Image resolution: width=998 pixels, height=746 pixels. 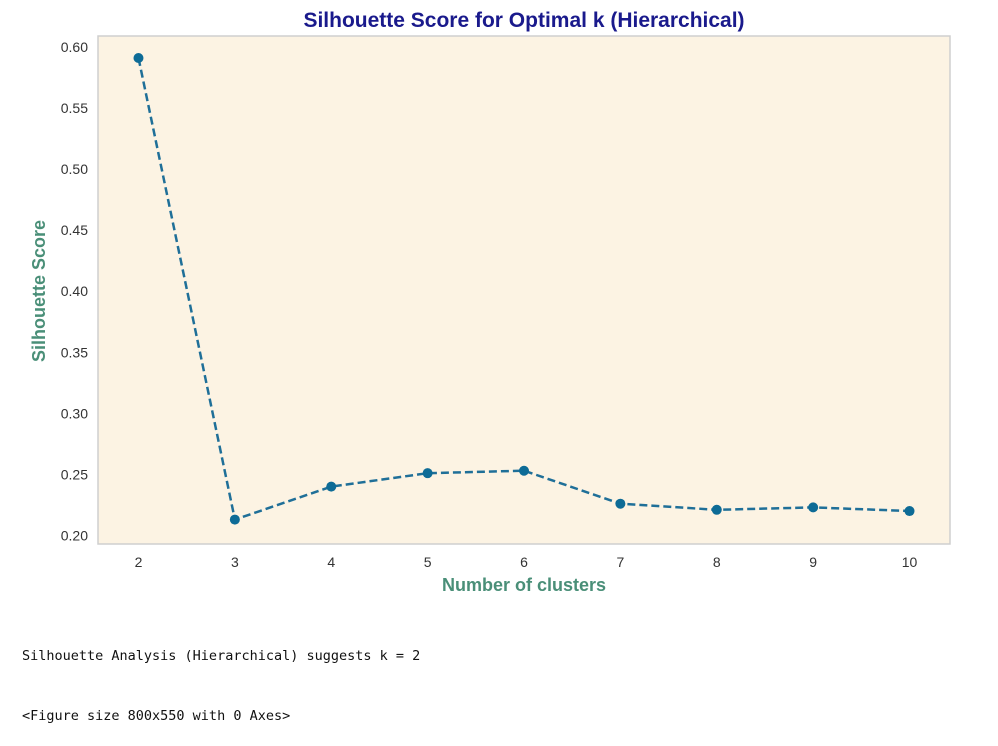 I want to click on x-tick-label: 8, so click(x=717, y=562).